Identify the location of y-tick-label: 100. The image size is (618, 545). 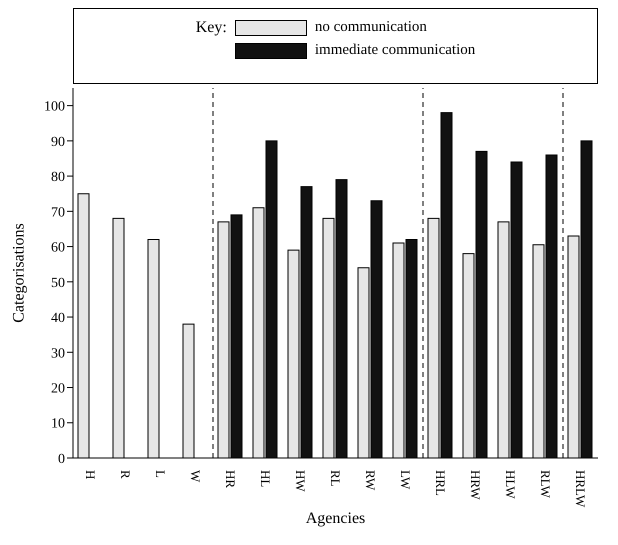
(54, 107).